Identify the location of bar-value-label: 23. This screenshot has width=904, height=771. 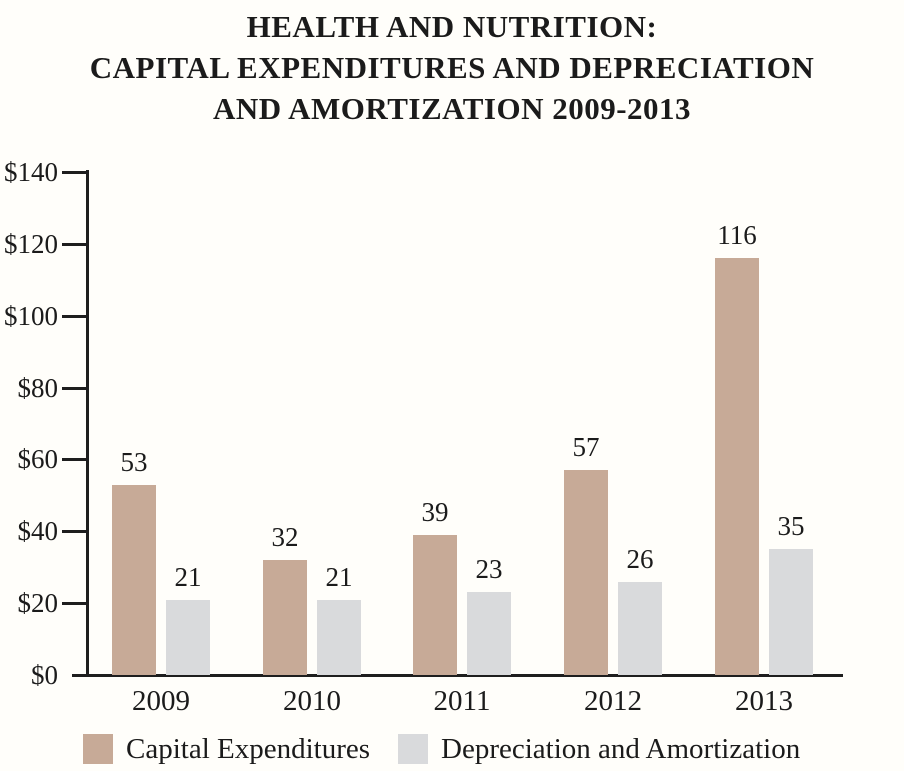
(489, 569).